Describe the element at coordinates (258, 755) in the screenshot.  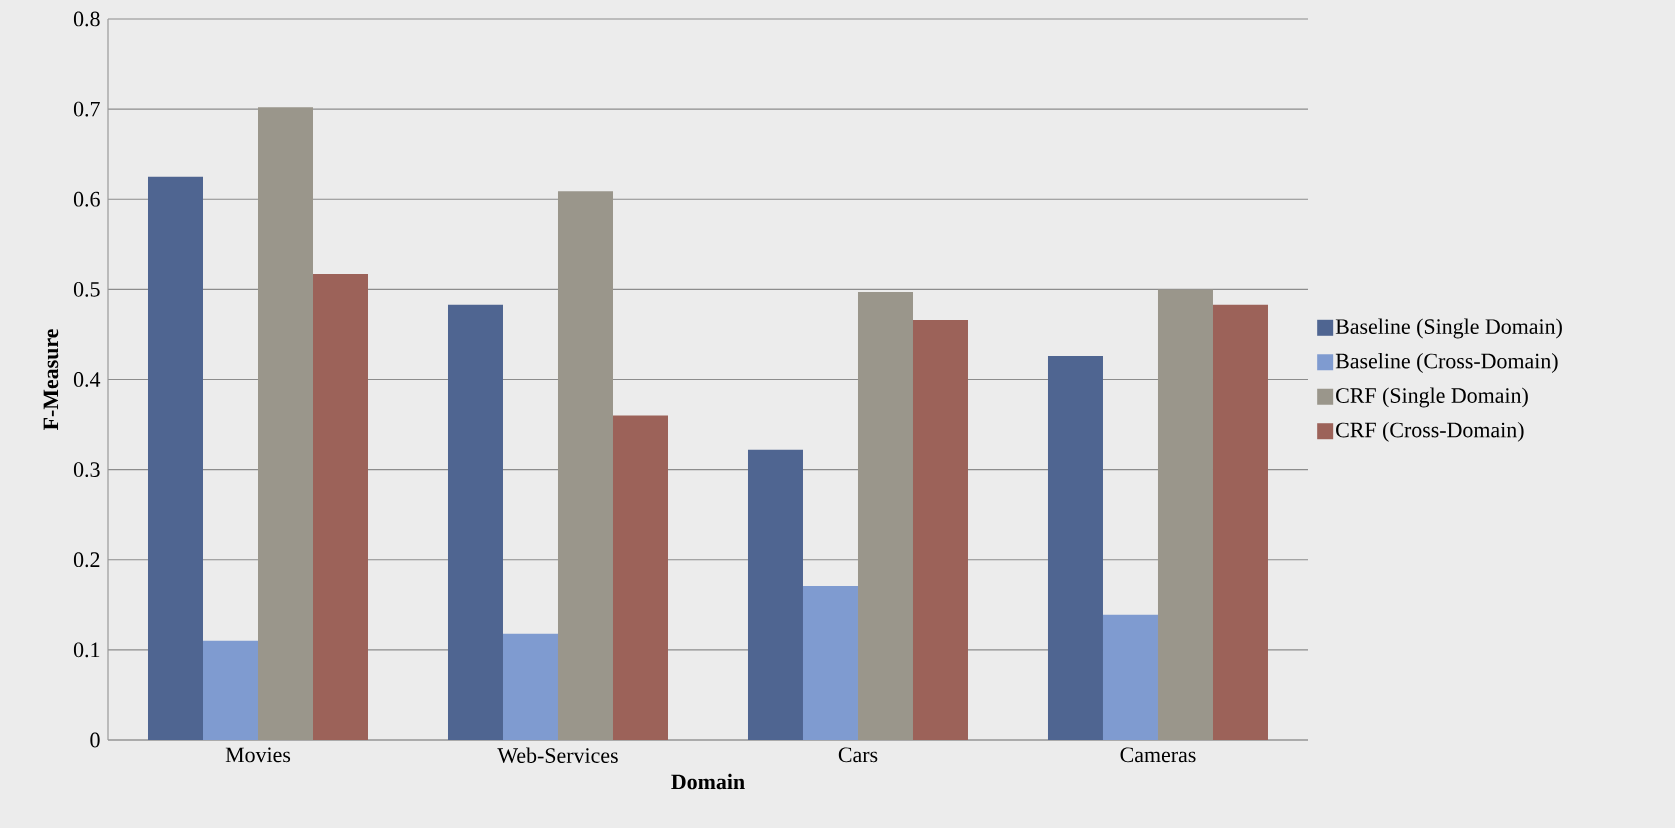
I see `x-tick-label: Movies` at that location.